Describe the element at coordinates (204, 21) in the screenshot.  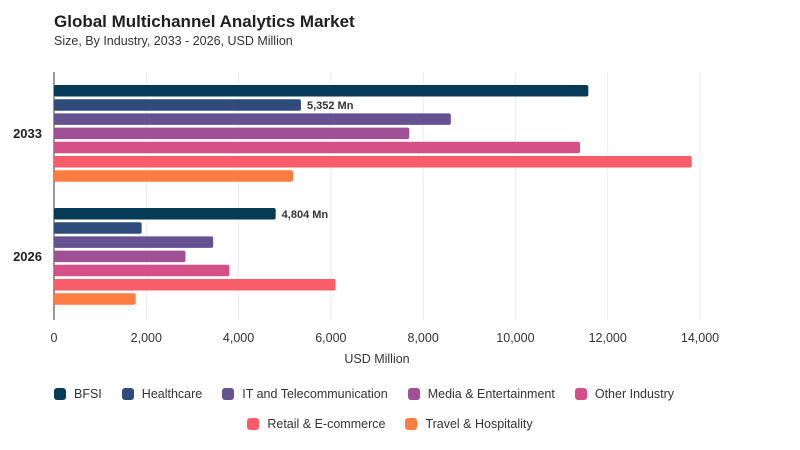
I see `chart-title: Global Multichannel Analytics Market` at that location.